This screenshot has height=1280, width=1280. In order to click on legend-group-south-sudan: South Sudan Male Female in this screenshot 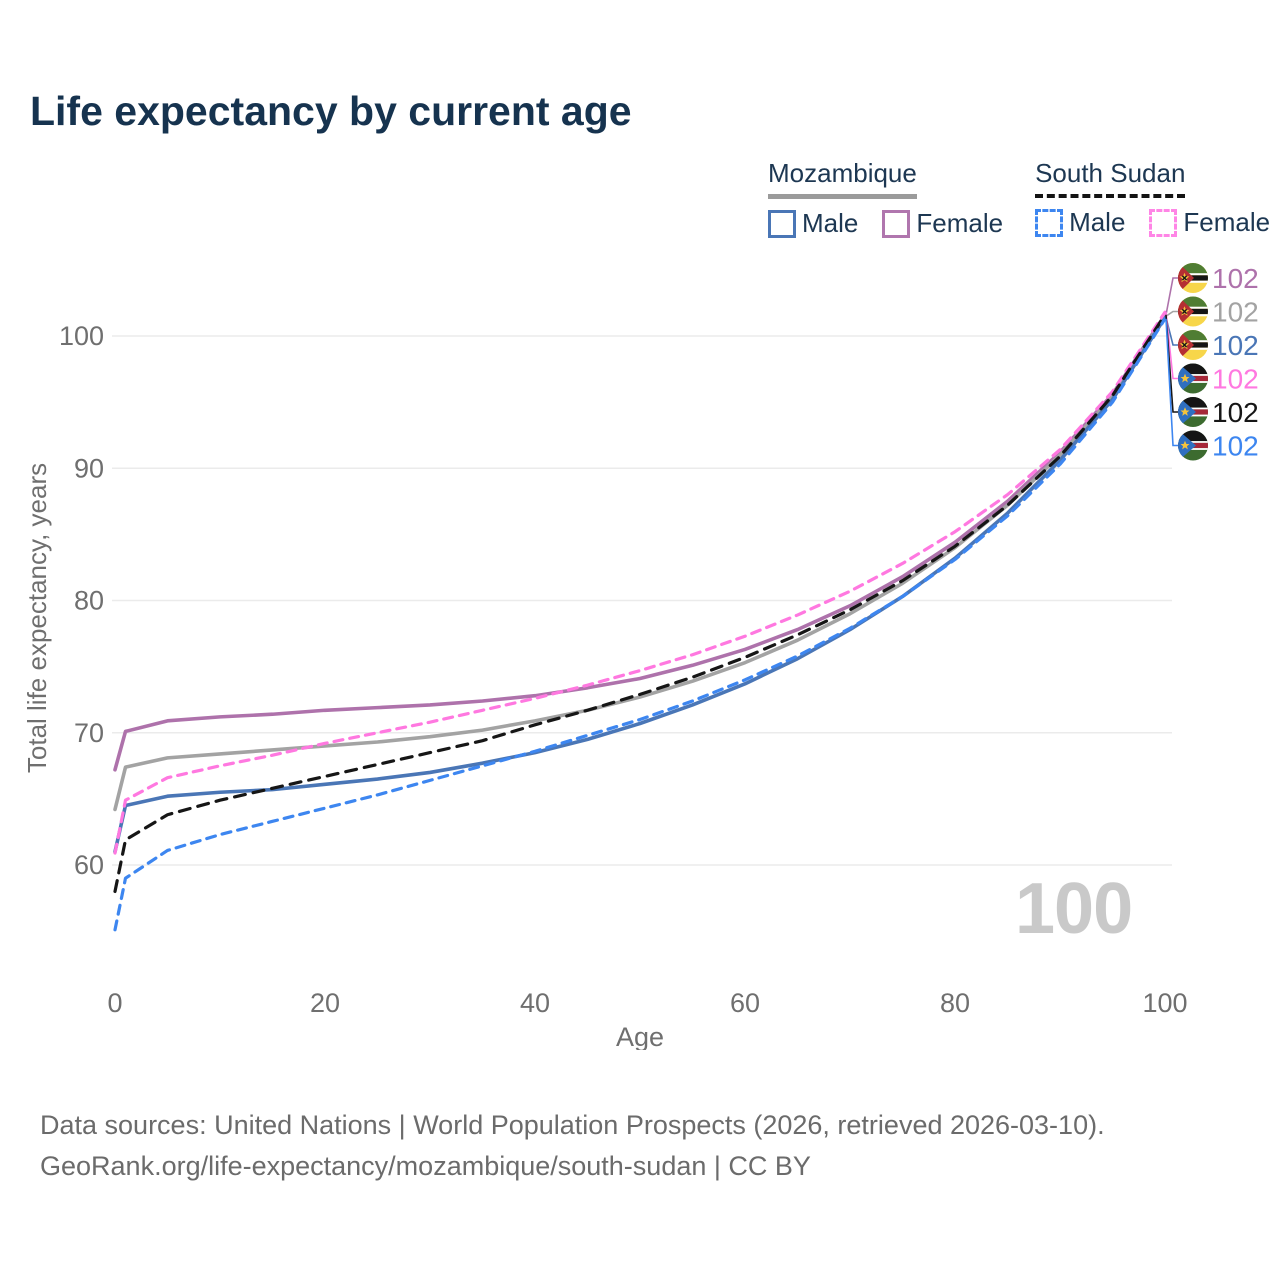, I will do `click(1152, 198)`.